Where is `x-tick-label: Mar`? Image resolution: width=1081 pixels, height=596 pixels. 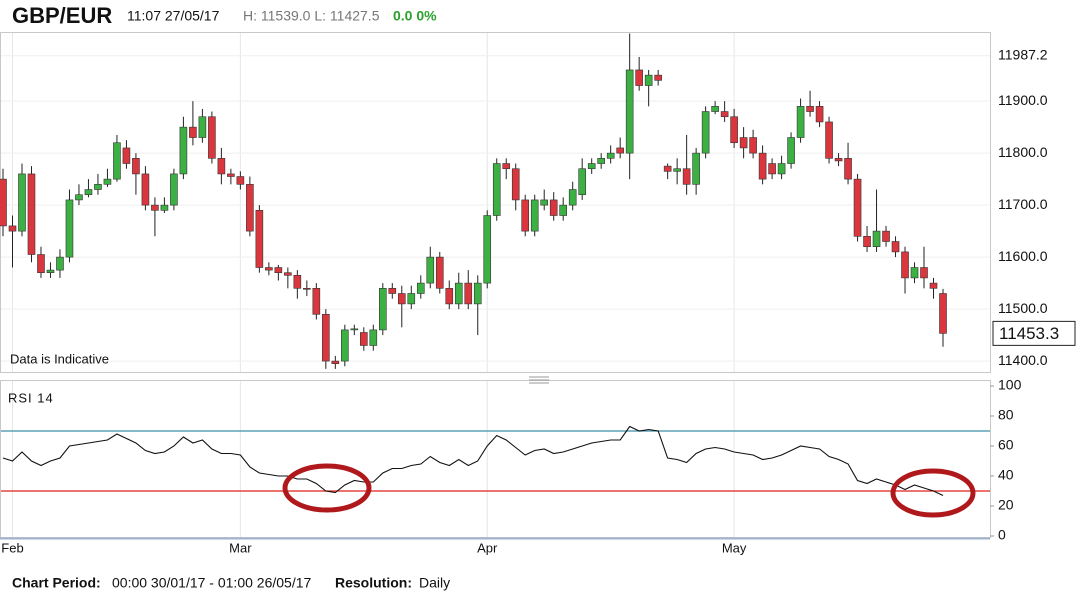
x-tick-label: Mar is located at coordinates (240, 547).